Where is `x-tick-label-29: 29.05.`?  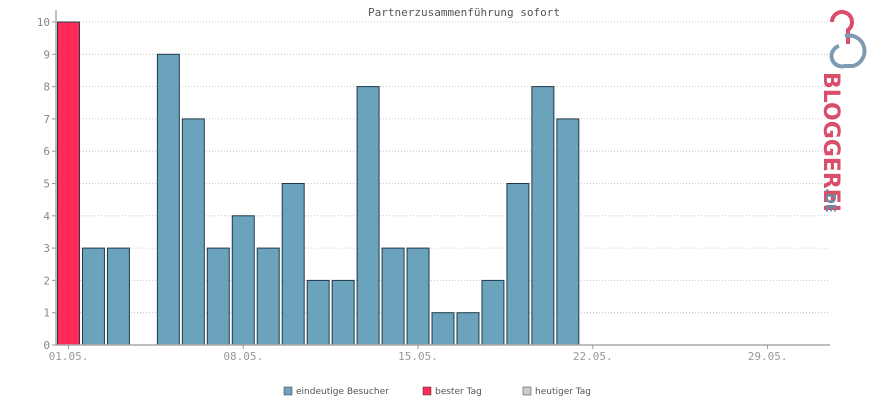
x-tick-label-29: 29.05. is located at coordinates (768, 356).